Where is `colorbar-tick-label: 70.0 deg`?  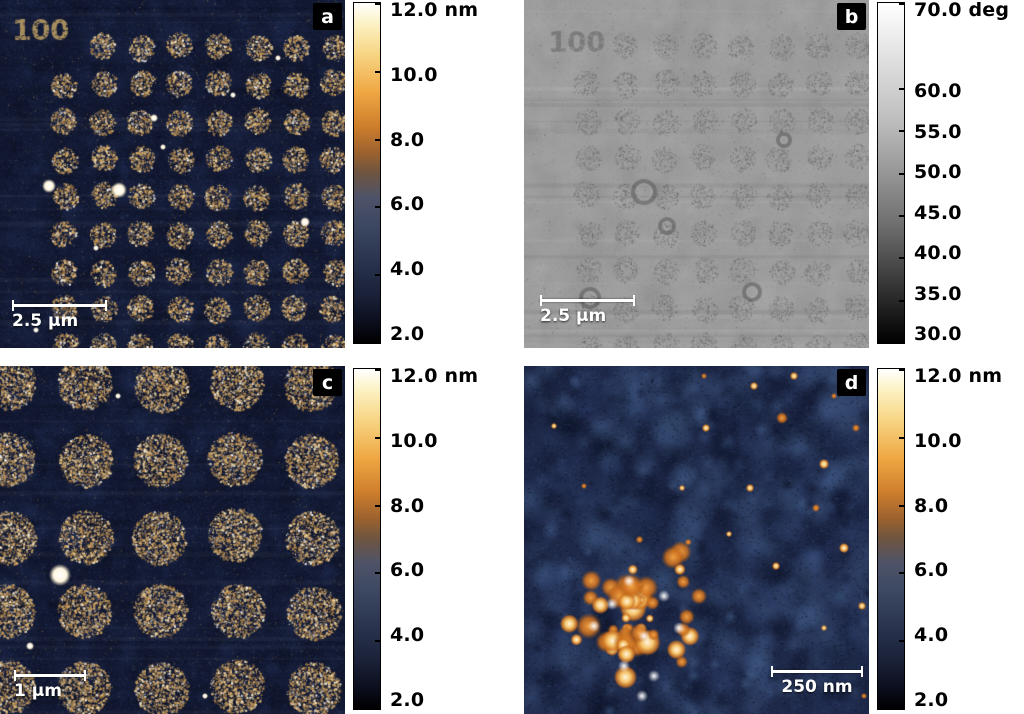
colorbar-tick-label: 70.0 deg is located at coordinates (962, 10).